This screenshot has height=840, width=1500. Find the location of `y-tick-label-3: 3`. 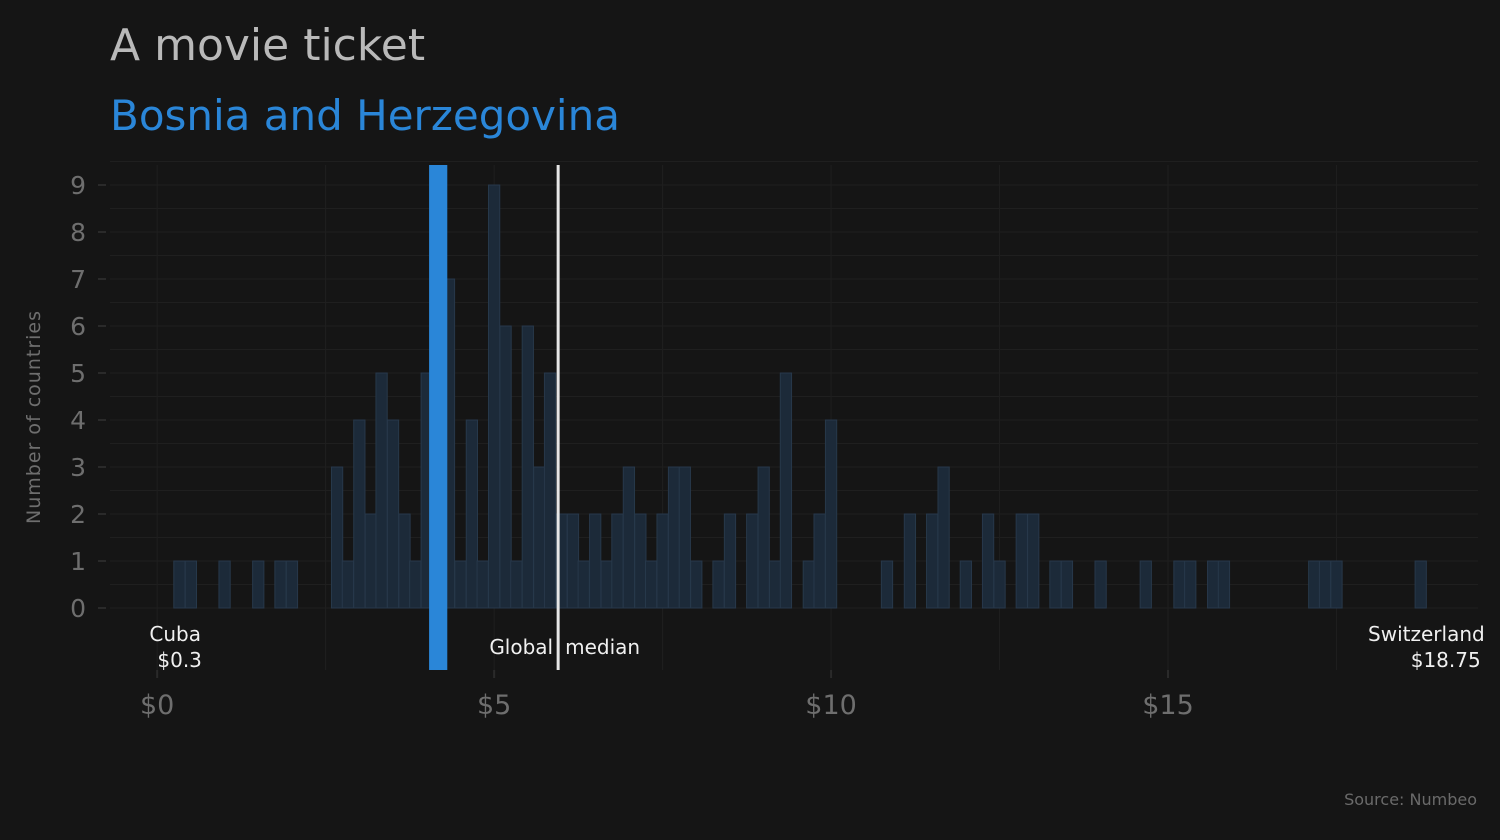

y-tick-label-3: 3 is located at coordinates (78, 467).